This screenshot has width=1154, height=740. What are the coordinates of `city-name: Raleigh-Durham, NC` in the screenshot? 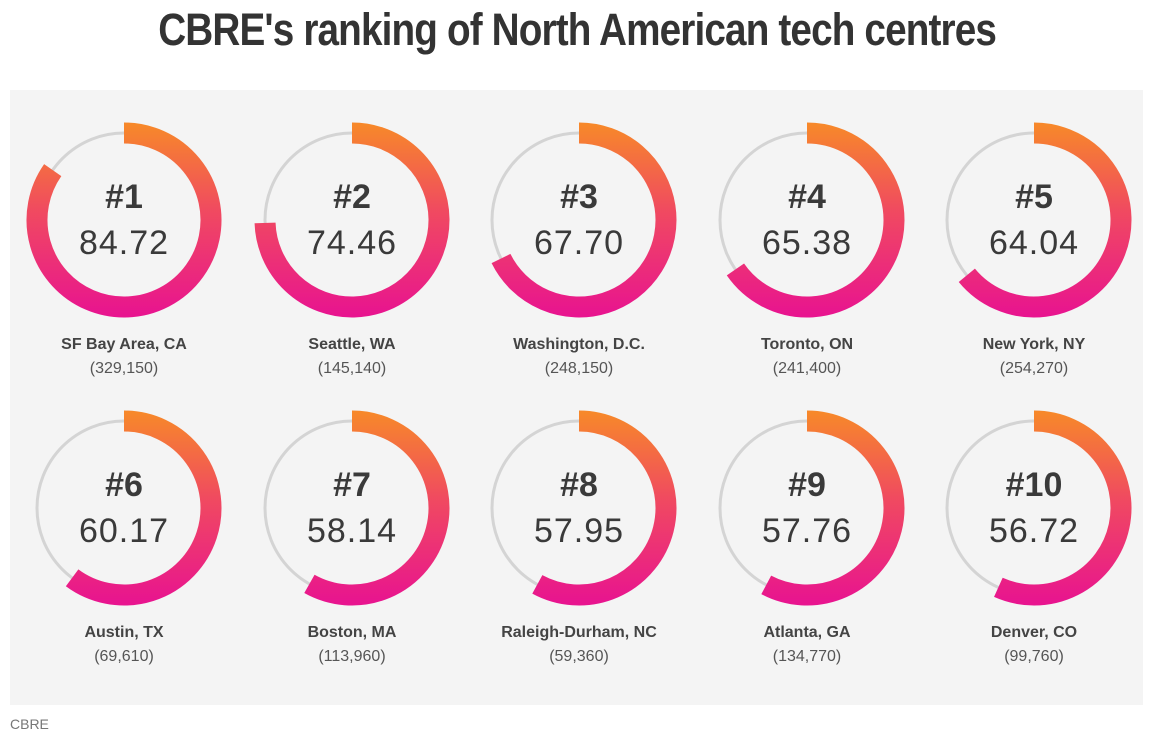 It's located at (579, 632).